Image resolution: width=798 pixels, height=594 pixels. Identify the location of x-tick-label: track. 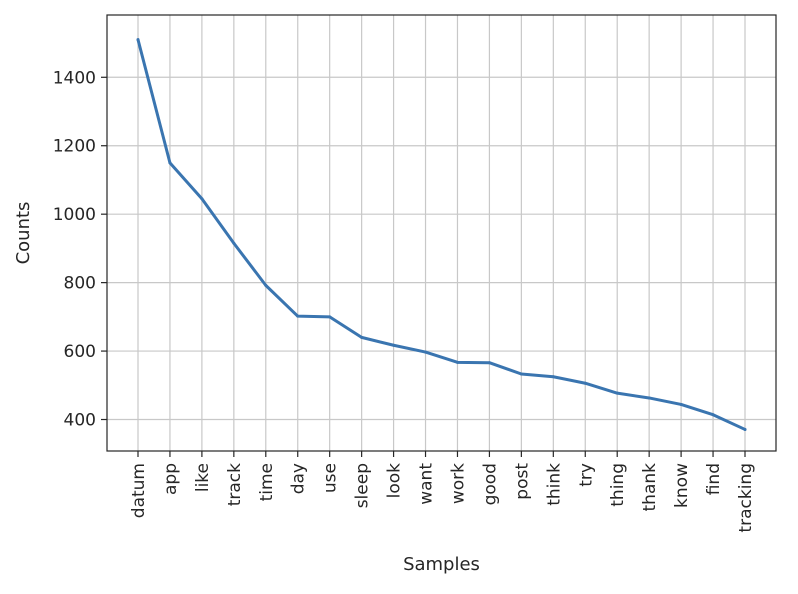
(235, 484).